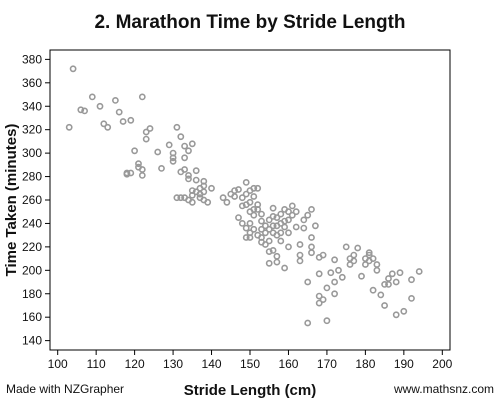 This screenshot has width=500, height=400. Describe the element at coordinates (443, 389) in the screenshot. I see `website-link: www.mathsnz.com` at that location.